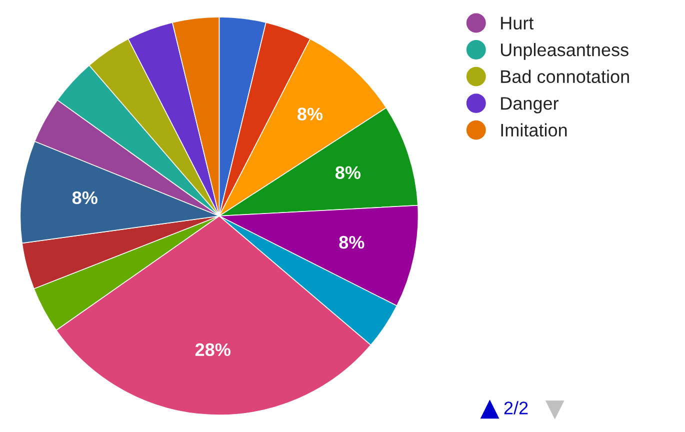 This screenshot has height=432, width=685. I want to click on legend-label: Bad connotation, so click(565, 77).